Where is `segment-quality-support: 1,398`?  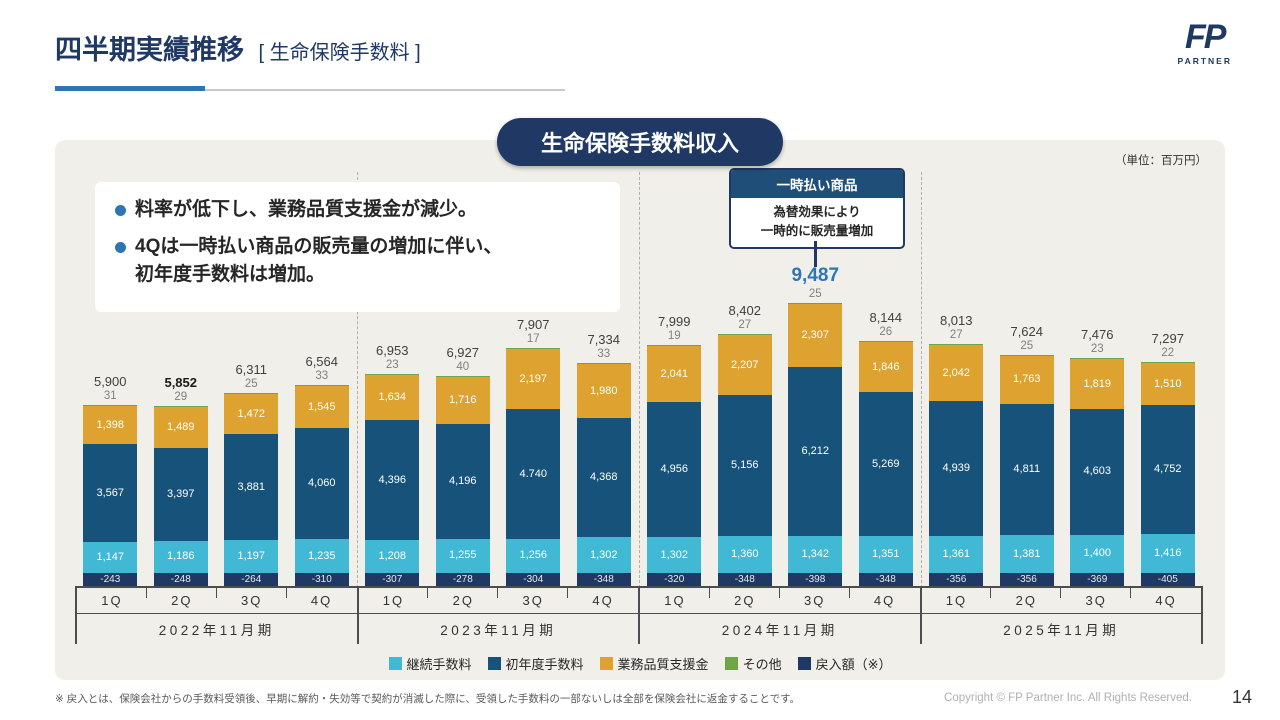 segment-quality-support: 1,398 is located at coordinates (110, 425).